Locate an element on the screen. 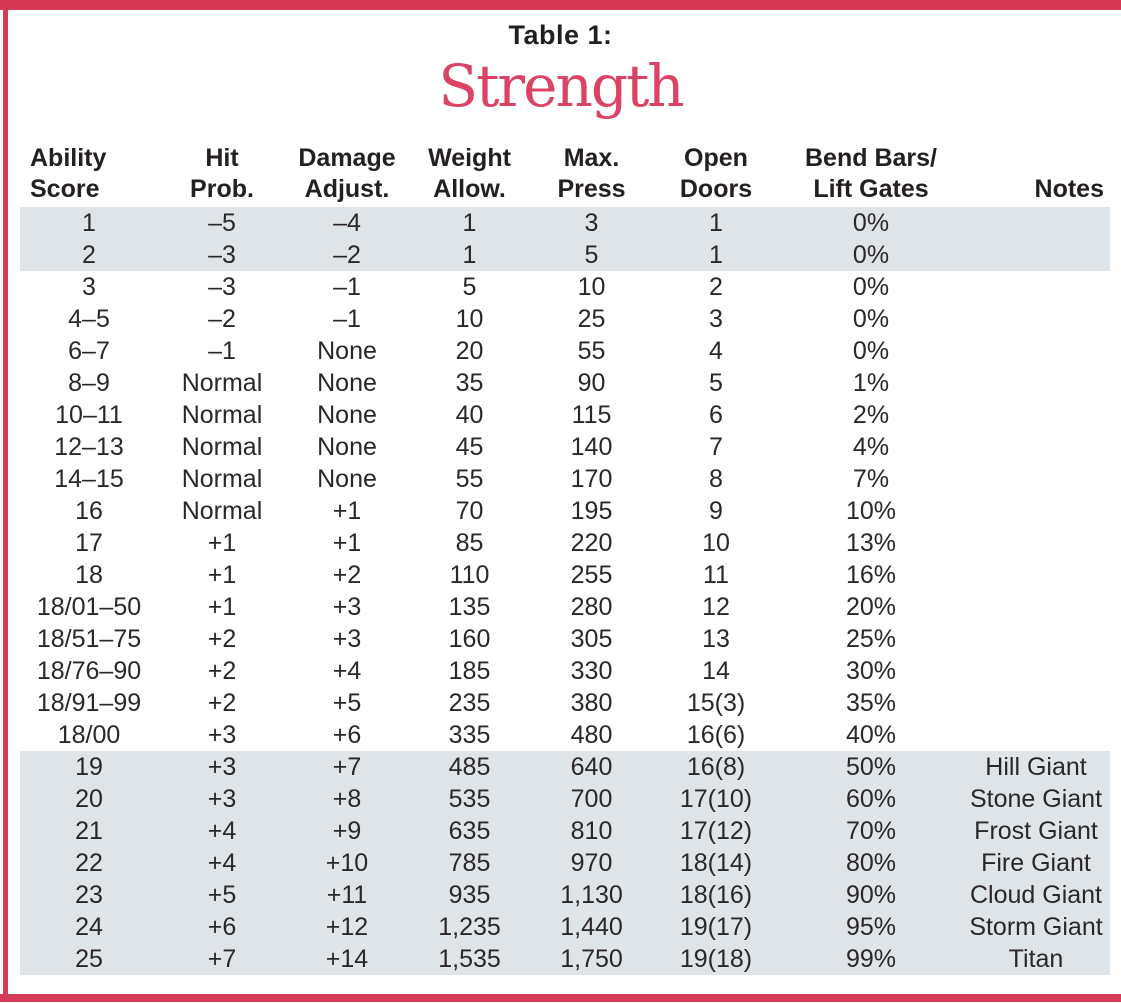  open-doors-cell: 15(3) is located at coordinates (716, 703).